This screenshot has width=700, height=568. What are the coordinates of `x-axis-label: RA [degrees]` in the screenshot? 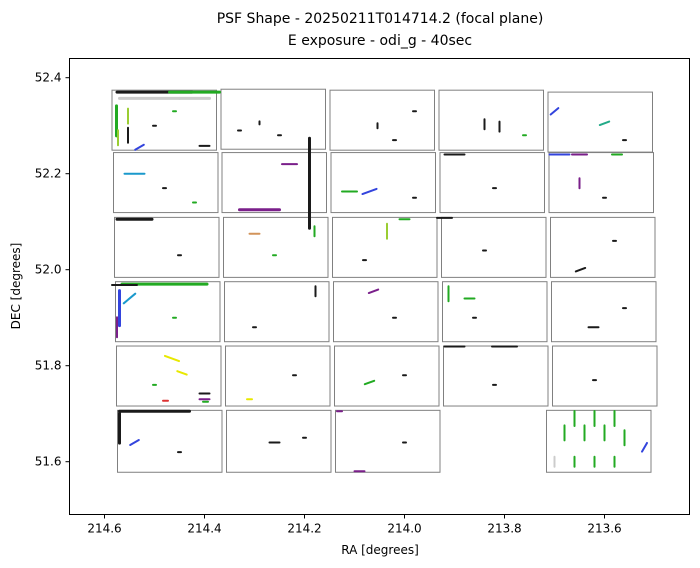 It's located at (380, 550).